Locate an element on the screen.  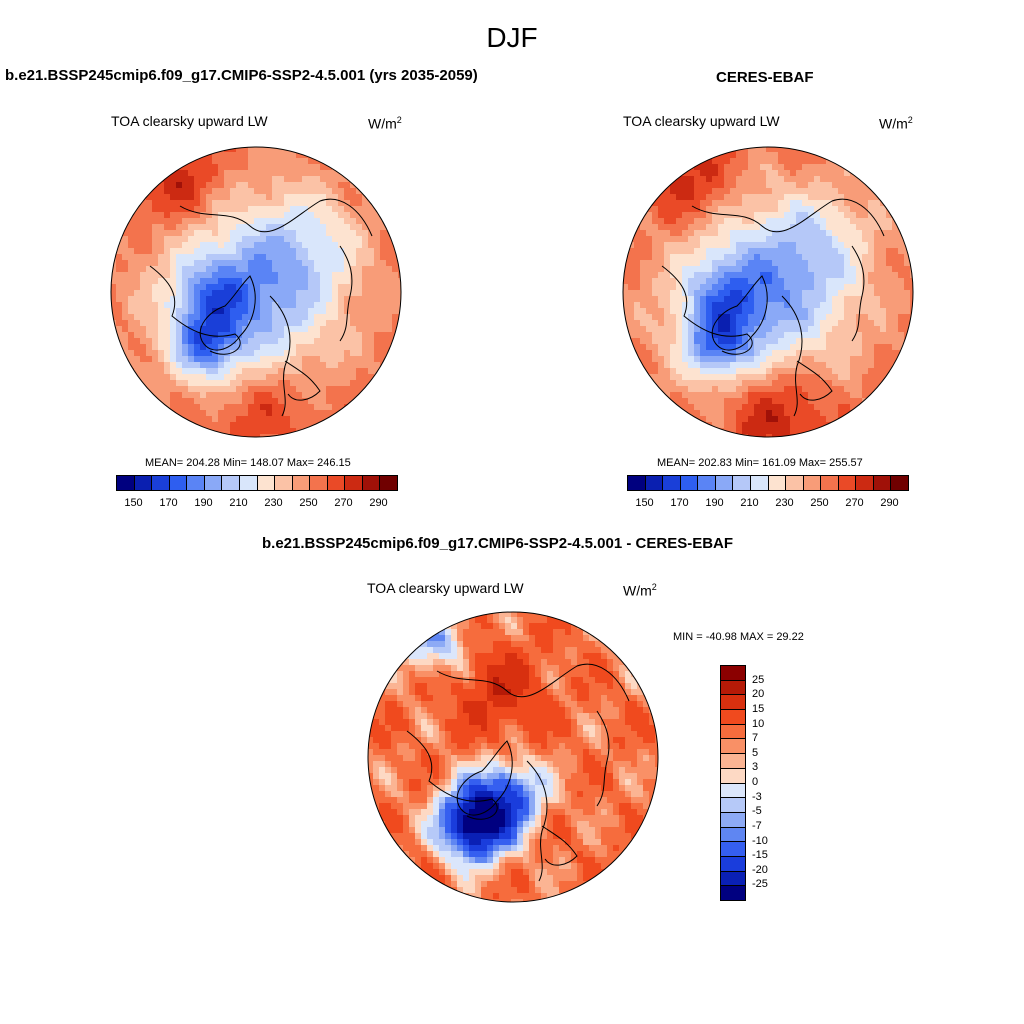
colorbar-tick-label: -25 is located at coordinates (760, 884).